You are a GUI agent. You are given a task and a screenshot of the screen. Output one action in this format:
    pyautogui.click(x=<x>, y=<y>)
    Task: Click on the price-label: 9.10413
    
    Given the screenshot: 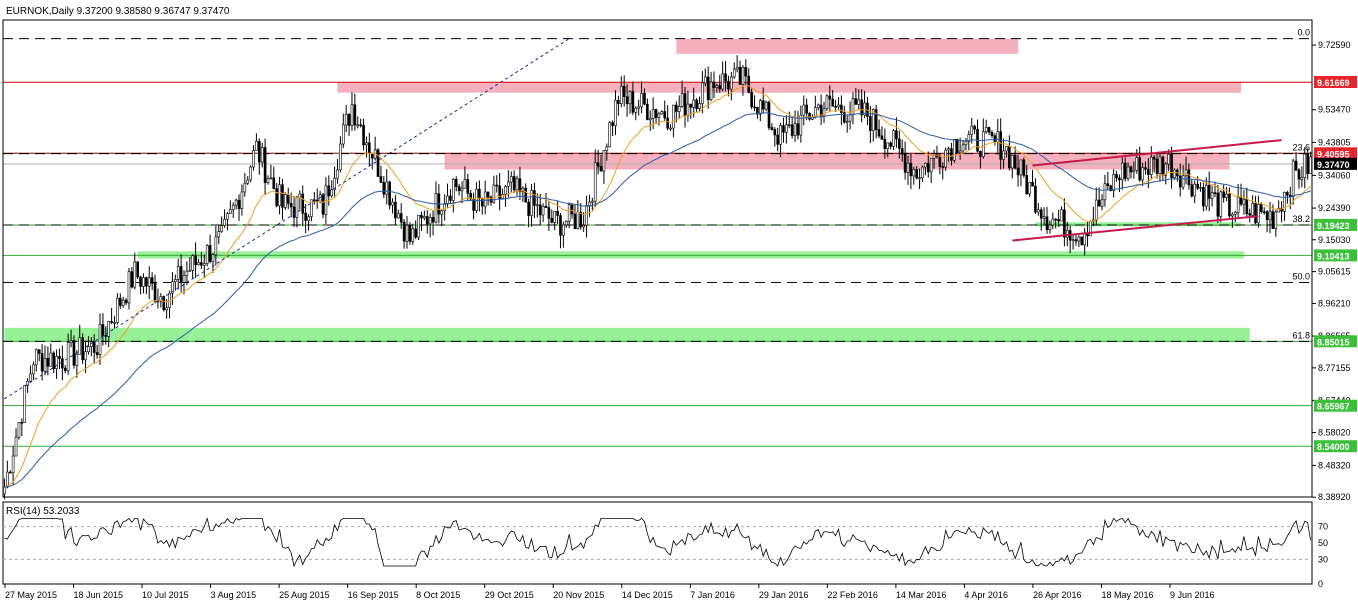 What is the action you would take?
    pyautogui.click(x=1333, y=256)
    